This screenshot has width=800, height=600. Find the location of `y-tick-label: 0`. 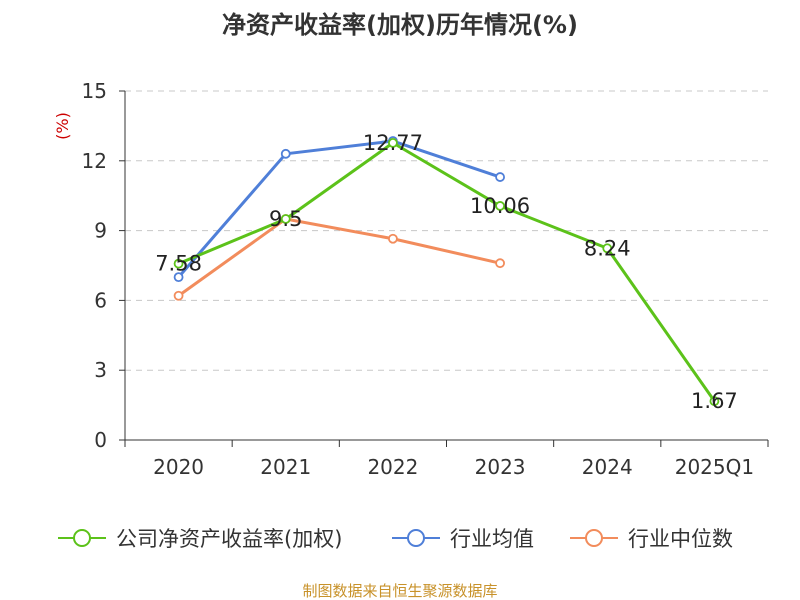

y-tick-label: 0 is located at coordinates (100, 440).